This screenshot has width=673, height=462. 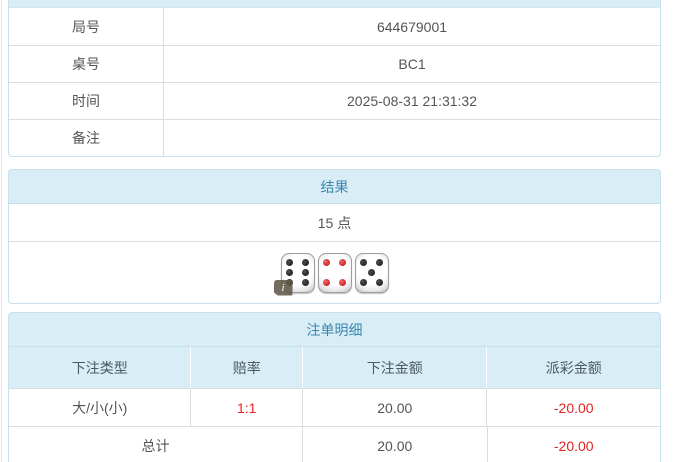 What do you see at coordinates (334, 330) in the screenshot?
I see `bet-details-title: 注单明细` at bounding box center [334, 330].